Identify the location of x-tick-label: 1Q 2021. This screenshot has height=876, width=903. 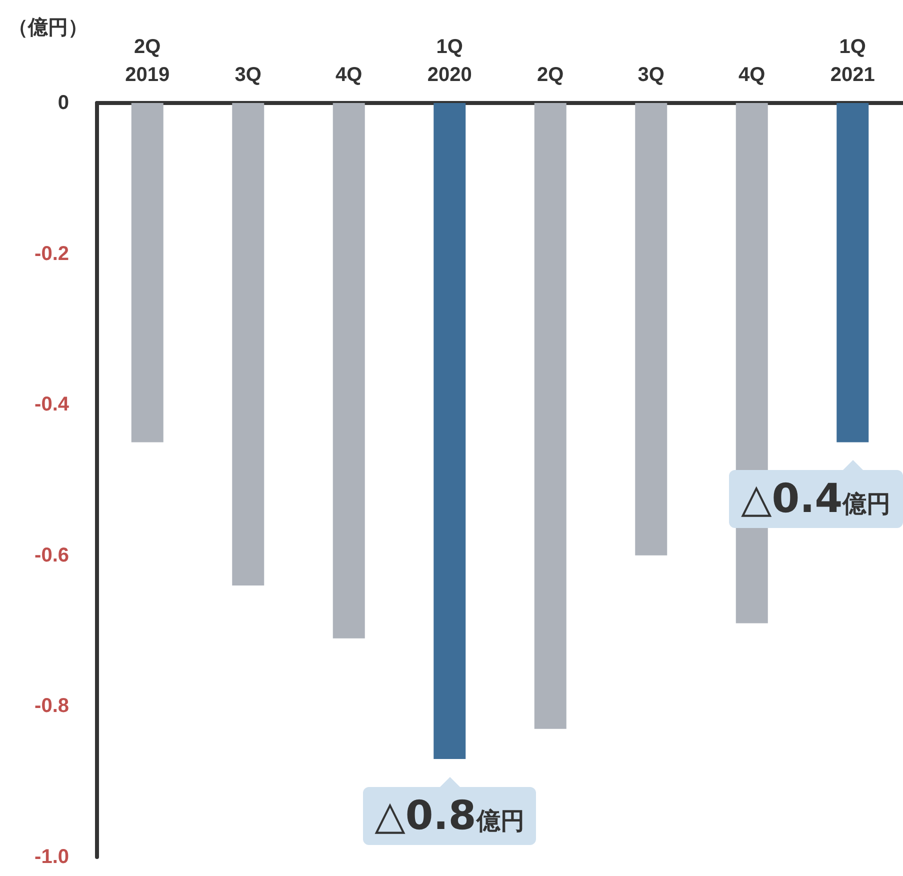
(852, 61).